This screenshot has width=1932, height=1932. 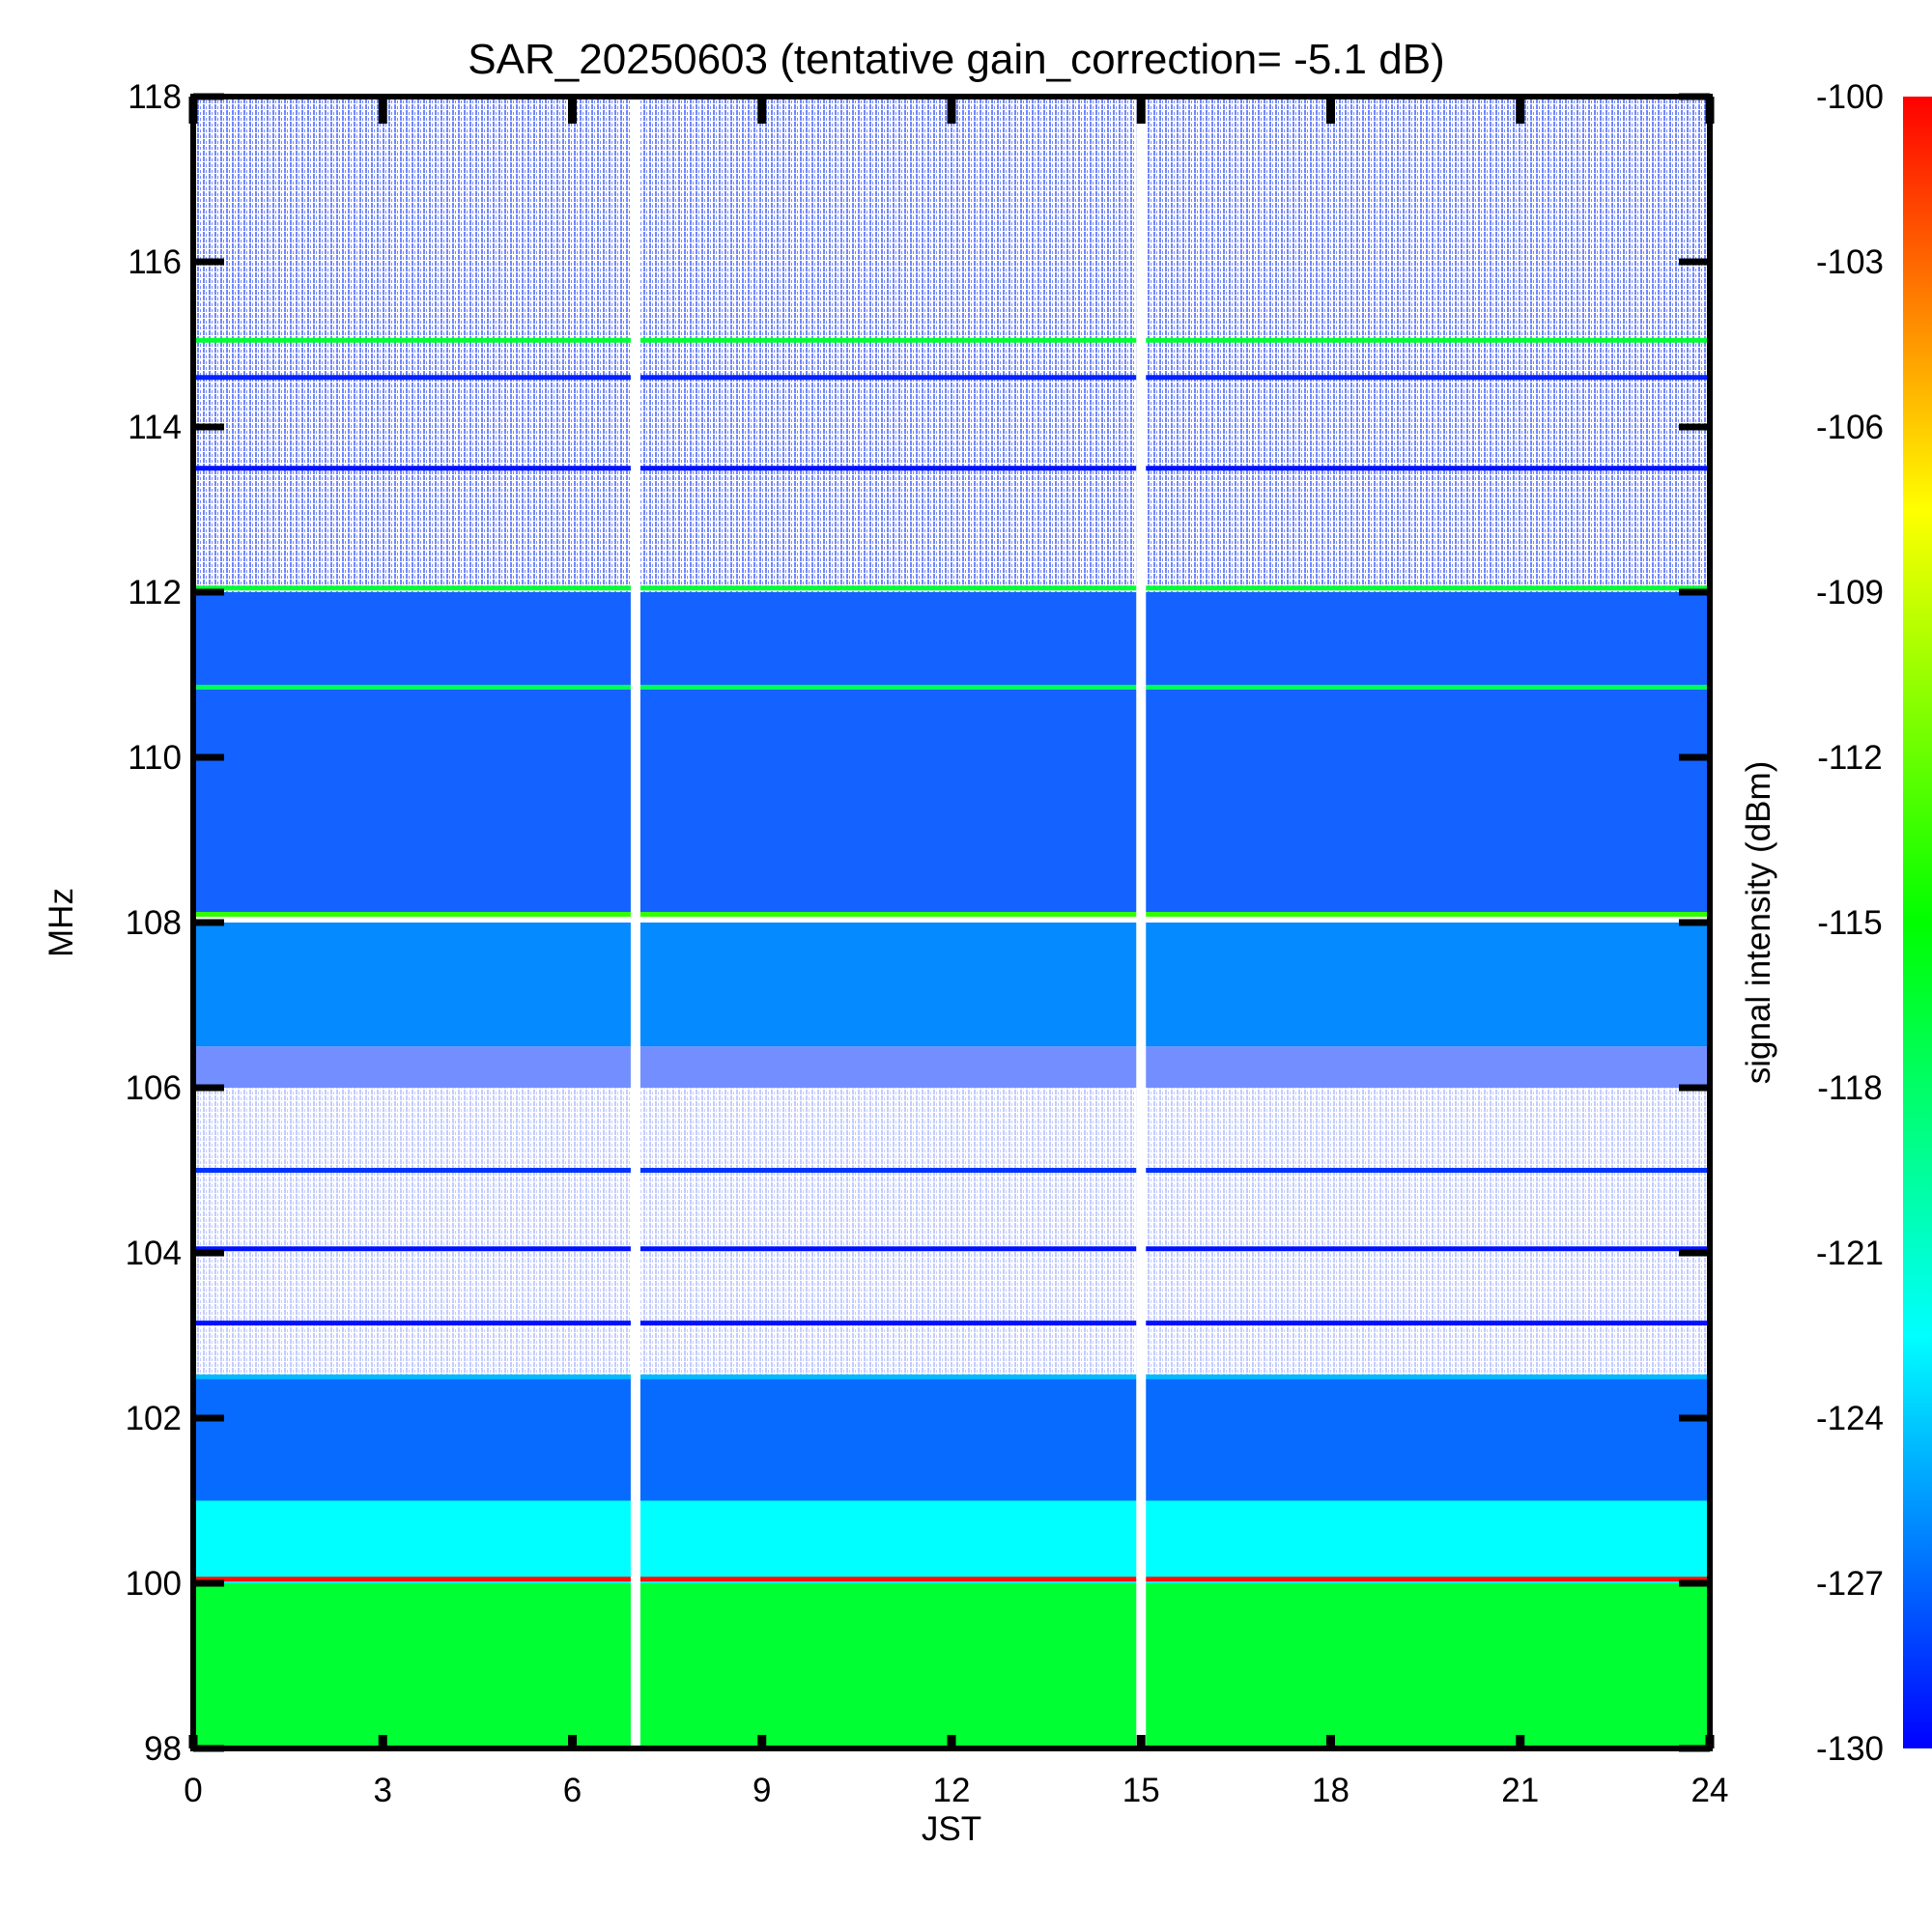 I want to click on y-tick-label: 114, so click(x=155, y=427).